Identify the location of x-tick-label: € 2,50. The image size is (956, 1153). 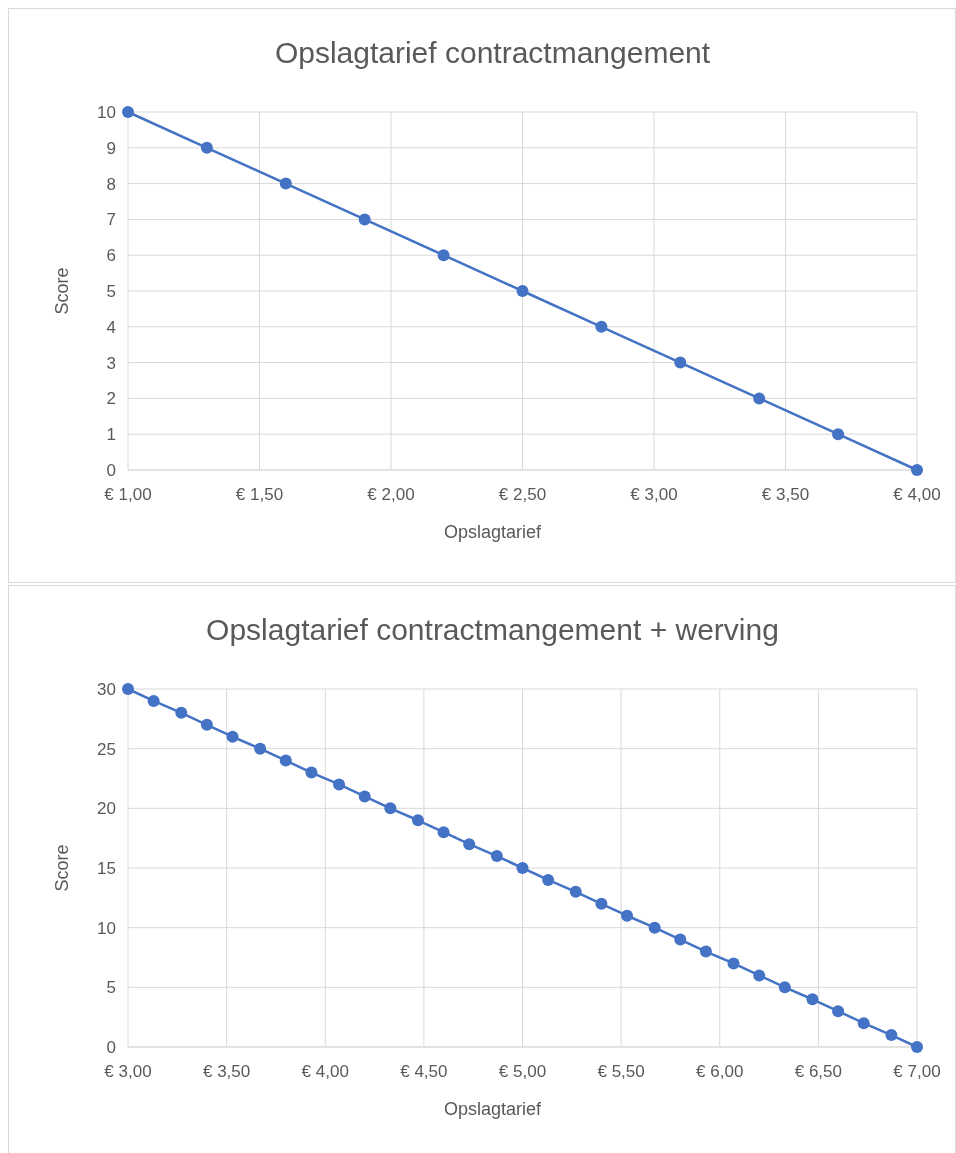
(522, 494).